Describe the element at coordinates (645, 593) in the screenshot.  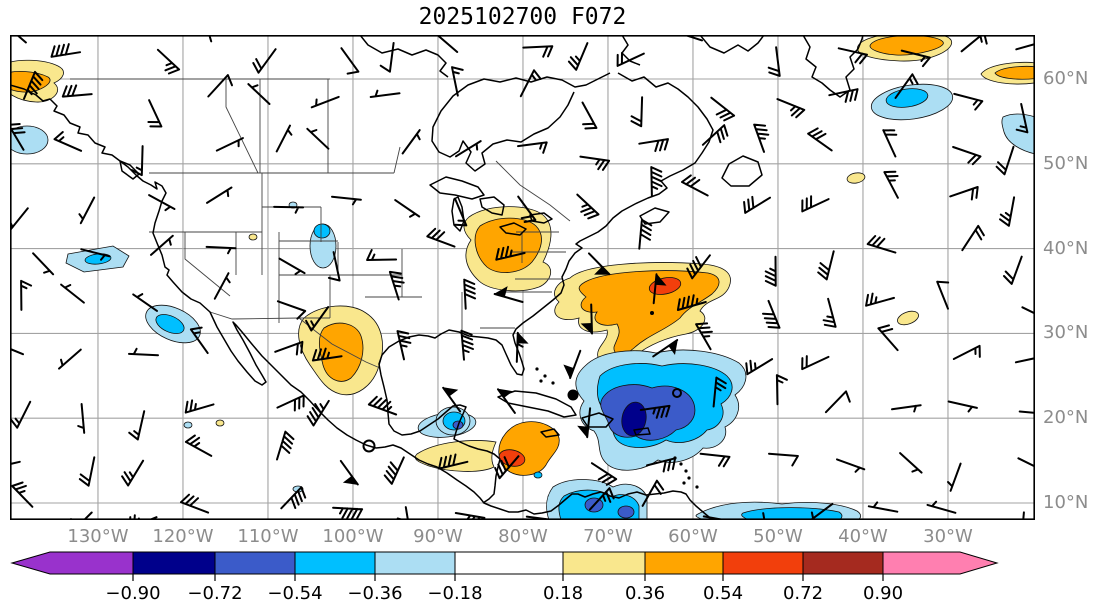
I see `colorbar-tick-label: 0.36` at that location.